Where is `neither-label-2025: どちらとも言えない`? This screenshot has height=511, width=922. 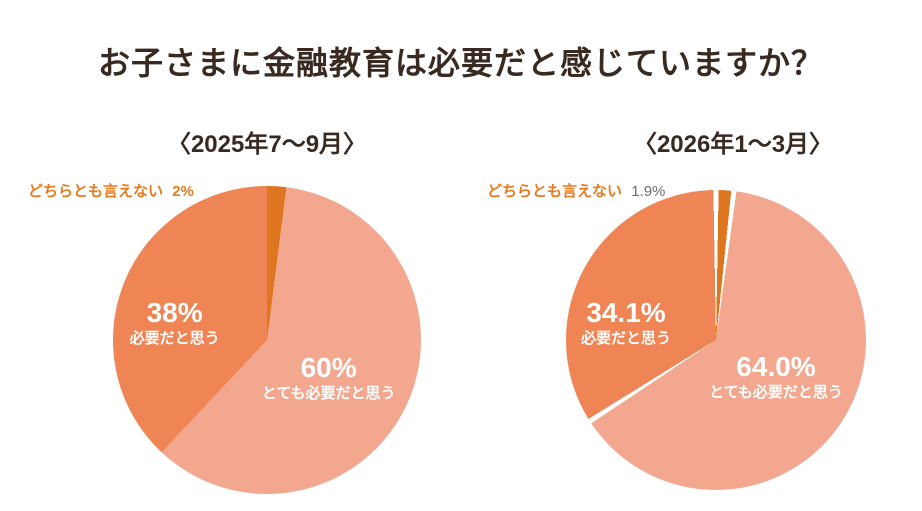
neither-label-2025: どちらとも言えない is located at coordinates (96, 191).